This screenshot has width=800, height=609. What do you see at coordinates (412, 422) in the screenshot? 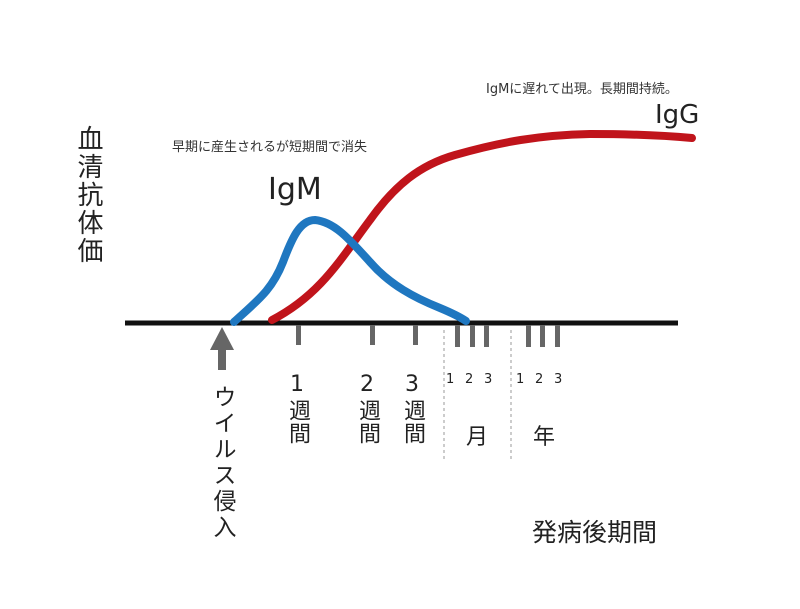
I see `week-3-unit: 週間` at bounding box center [412, 422].